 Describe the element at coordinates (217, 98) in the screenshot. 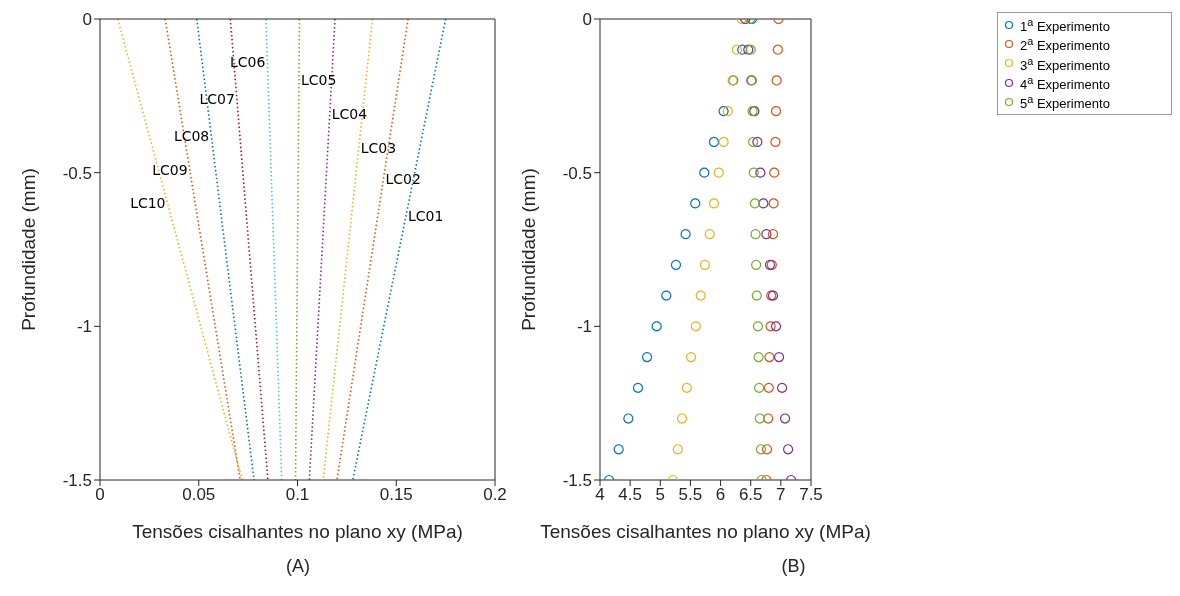

I see `series-label: LC07` at that location.